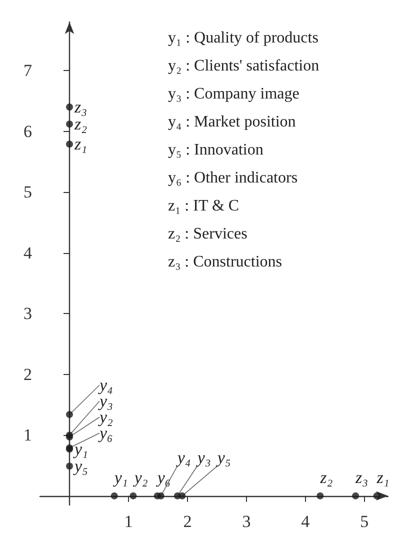 The width and height of the screenshot is (410, 541). I want to click on annotation: y₂, so click(140, 477).